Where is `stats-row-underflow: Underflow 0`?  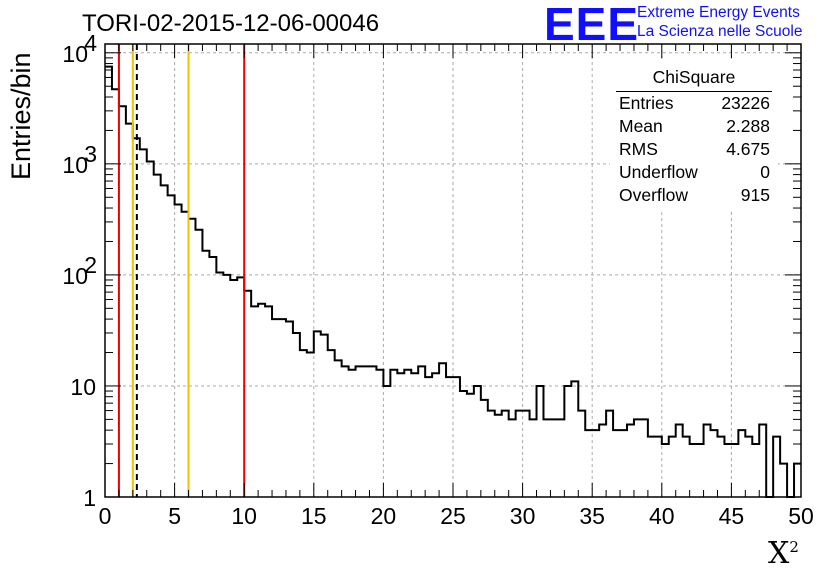 stats-row-underflow: Underflow 0 is located at coordinates (694, 172).